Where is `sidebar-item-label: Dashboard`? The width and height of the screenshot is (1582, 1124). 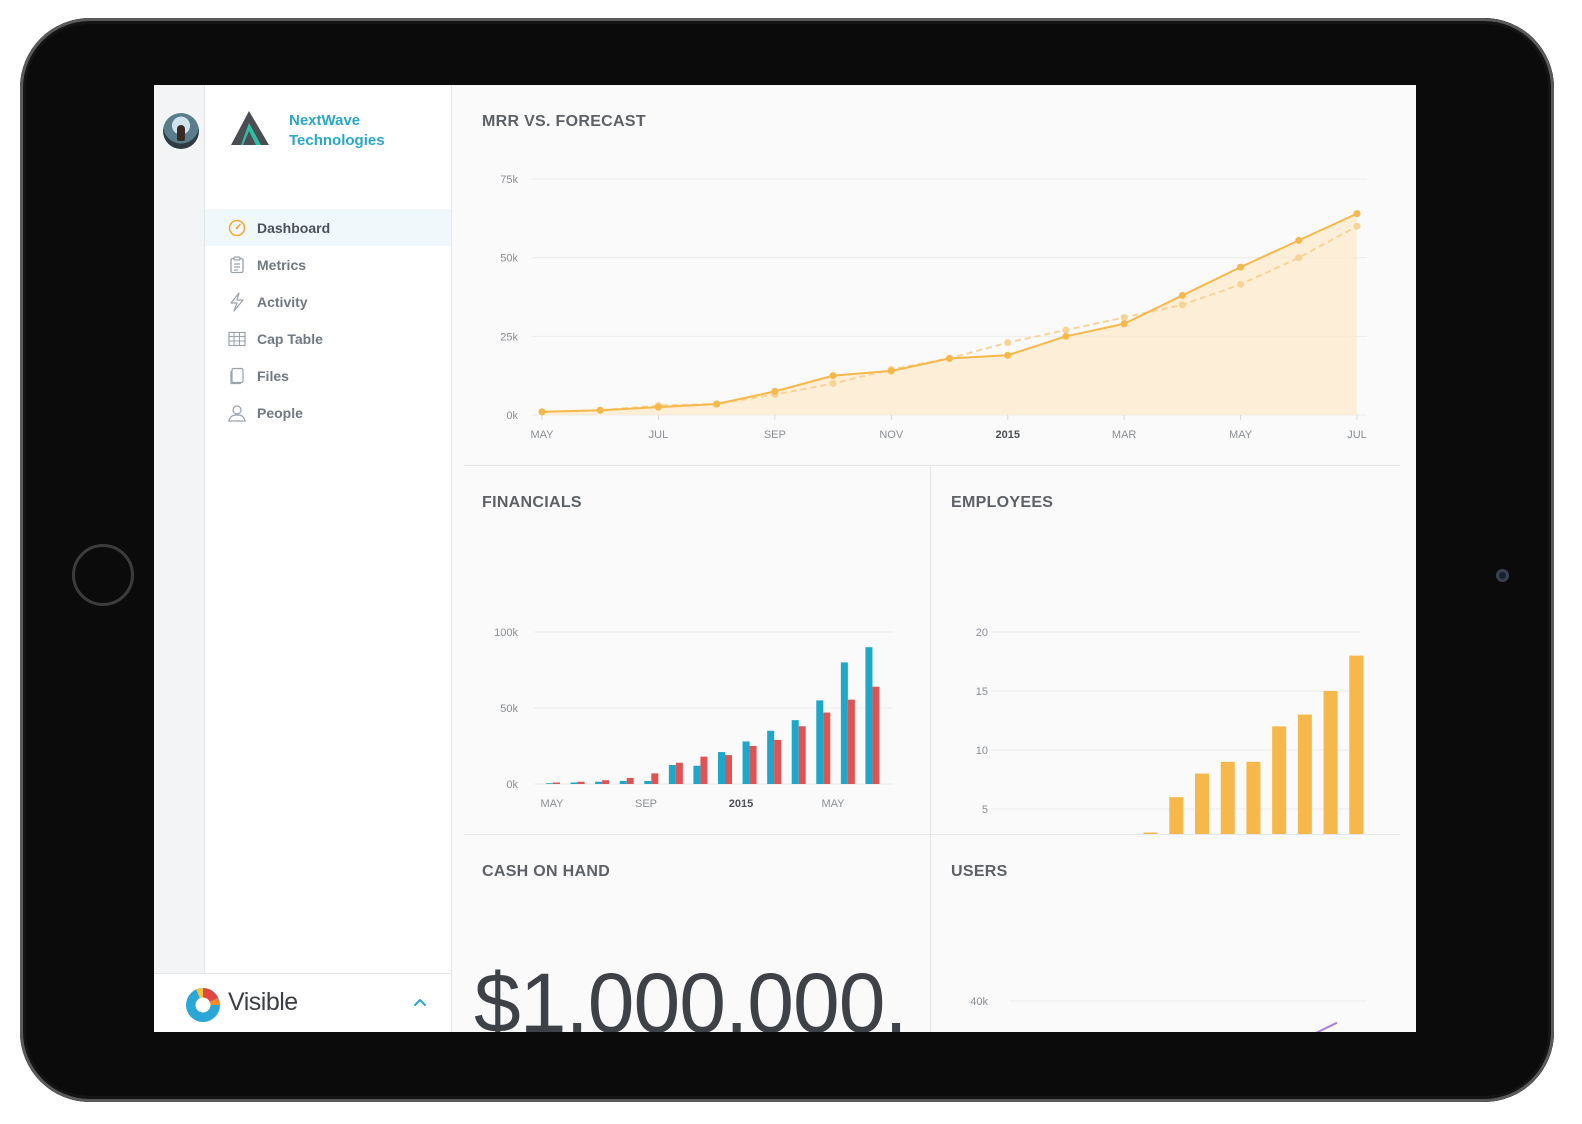
sidebar-item-label: Dashboard is located at coordinates (294, 227).